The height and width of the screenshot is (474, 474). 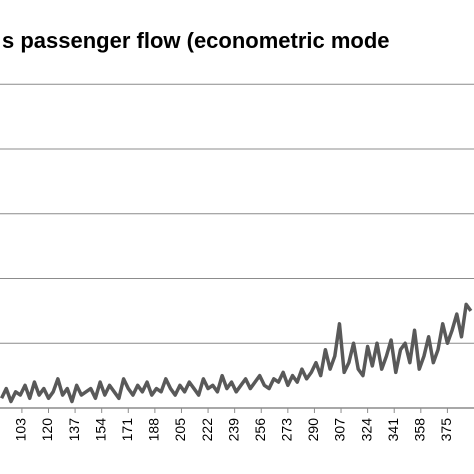 I want to click on chart-title: s passenger flow (econometric mode, so click(x=196, y=40).